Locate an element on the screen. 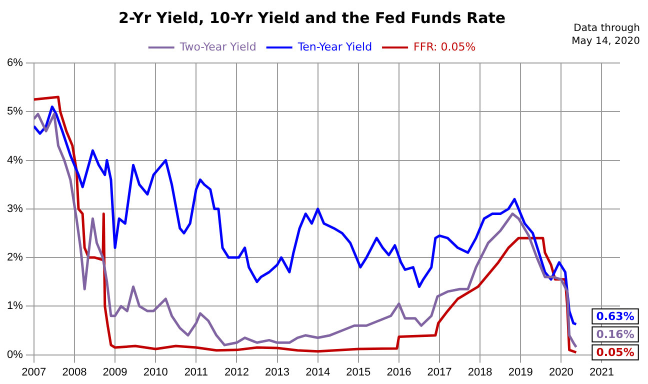  data-label: 0.16% is located at coordinates (615, 335).